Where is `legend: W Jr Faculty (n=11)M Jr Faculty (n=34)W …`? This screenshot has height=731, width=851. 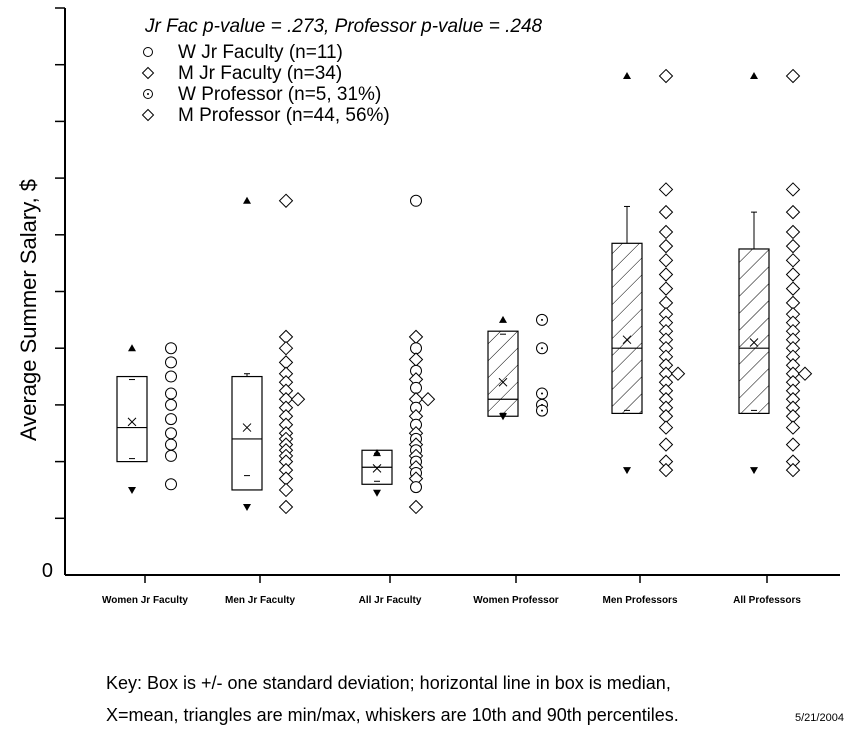 legend: W Jr Faculty (n=11)M Jr Faculty (n=34)W … is located at coordinates (265, 84).